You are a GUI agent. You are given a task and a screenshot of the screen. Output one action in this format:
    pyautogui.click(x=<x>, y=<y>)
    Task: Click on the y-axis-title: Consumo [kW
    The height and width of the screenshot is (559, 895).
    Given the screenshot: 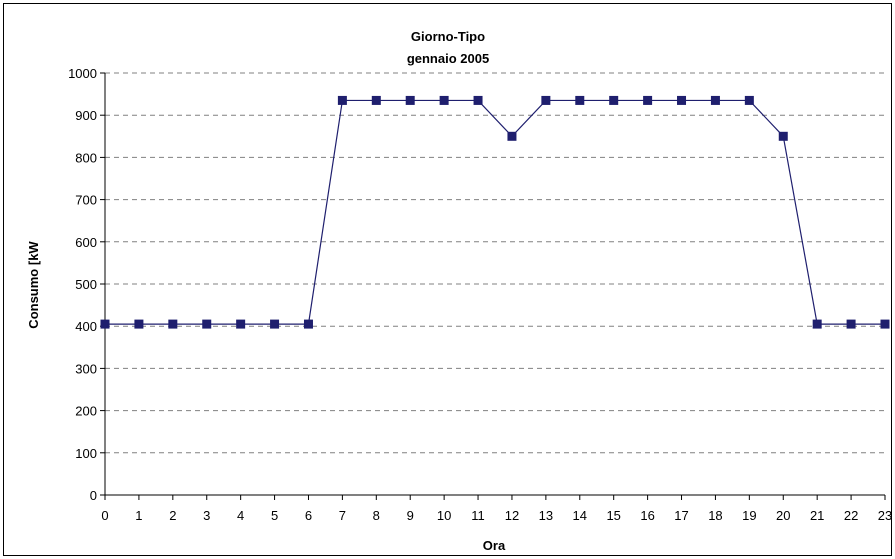 What is the action you would take?
    pyautogui.click(x=33, y=285)
    